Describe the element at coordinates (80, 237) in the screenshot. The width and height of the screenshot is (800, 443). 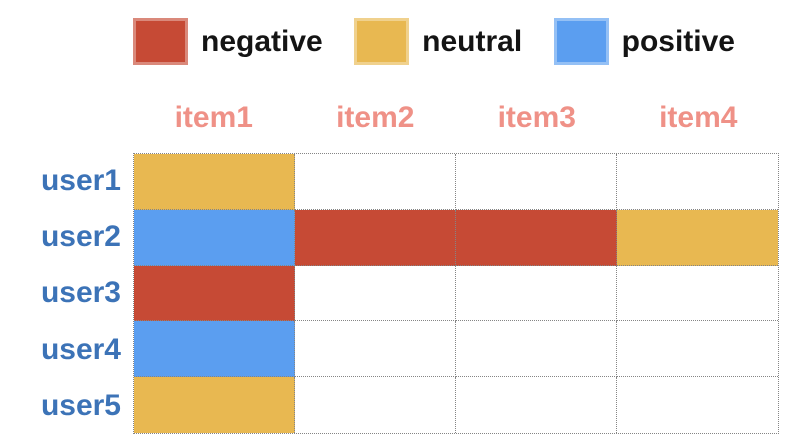
I see `row-label-user2: user2` at that location.